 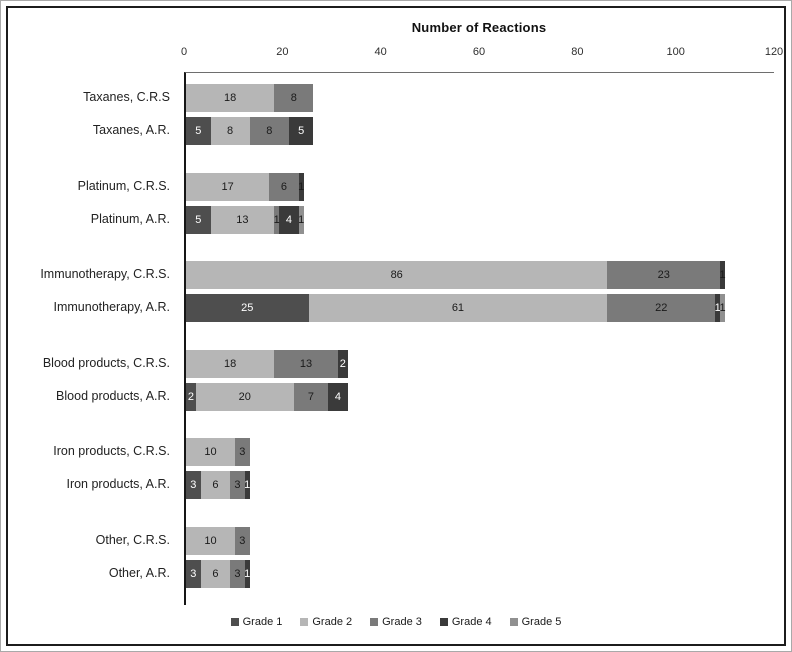 I want to click on bar-segment: 23, so click(x=664, y=275).